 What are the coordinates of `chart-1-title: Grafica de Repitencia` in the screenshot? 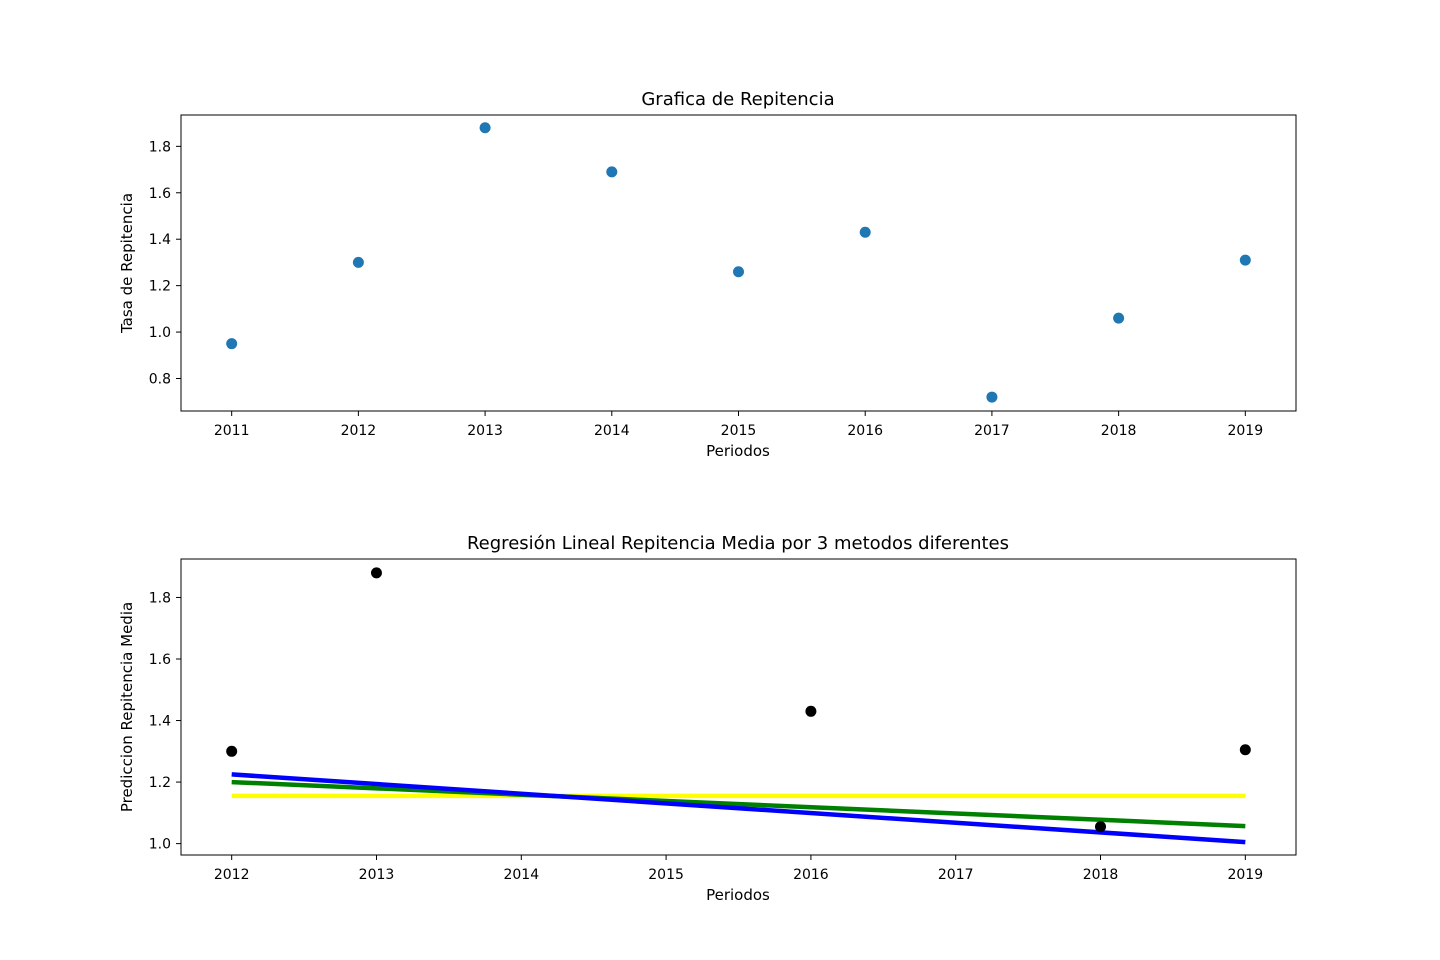 It's located at (737, 99).